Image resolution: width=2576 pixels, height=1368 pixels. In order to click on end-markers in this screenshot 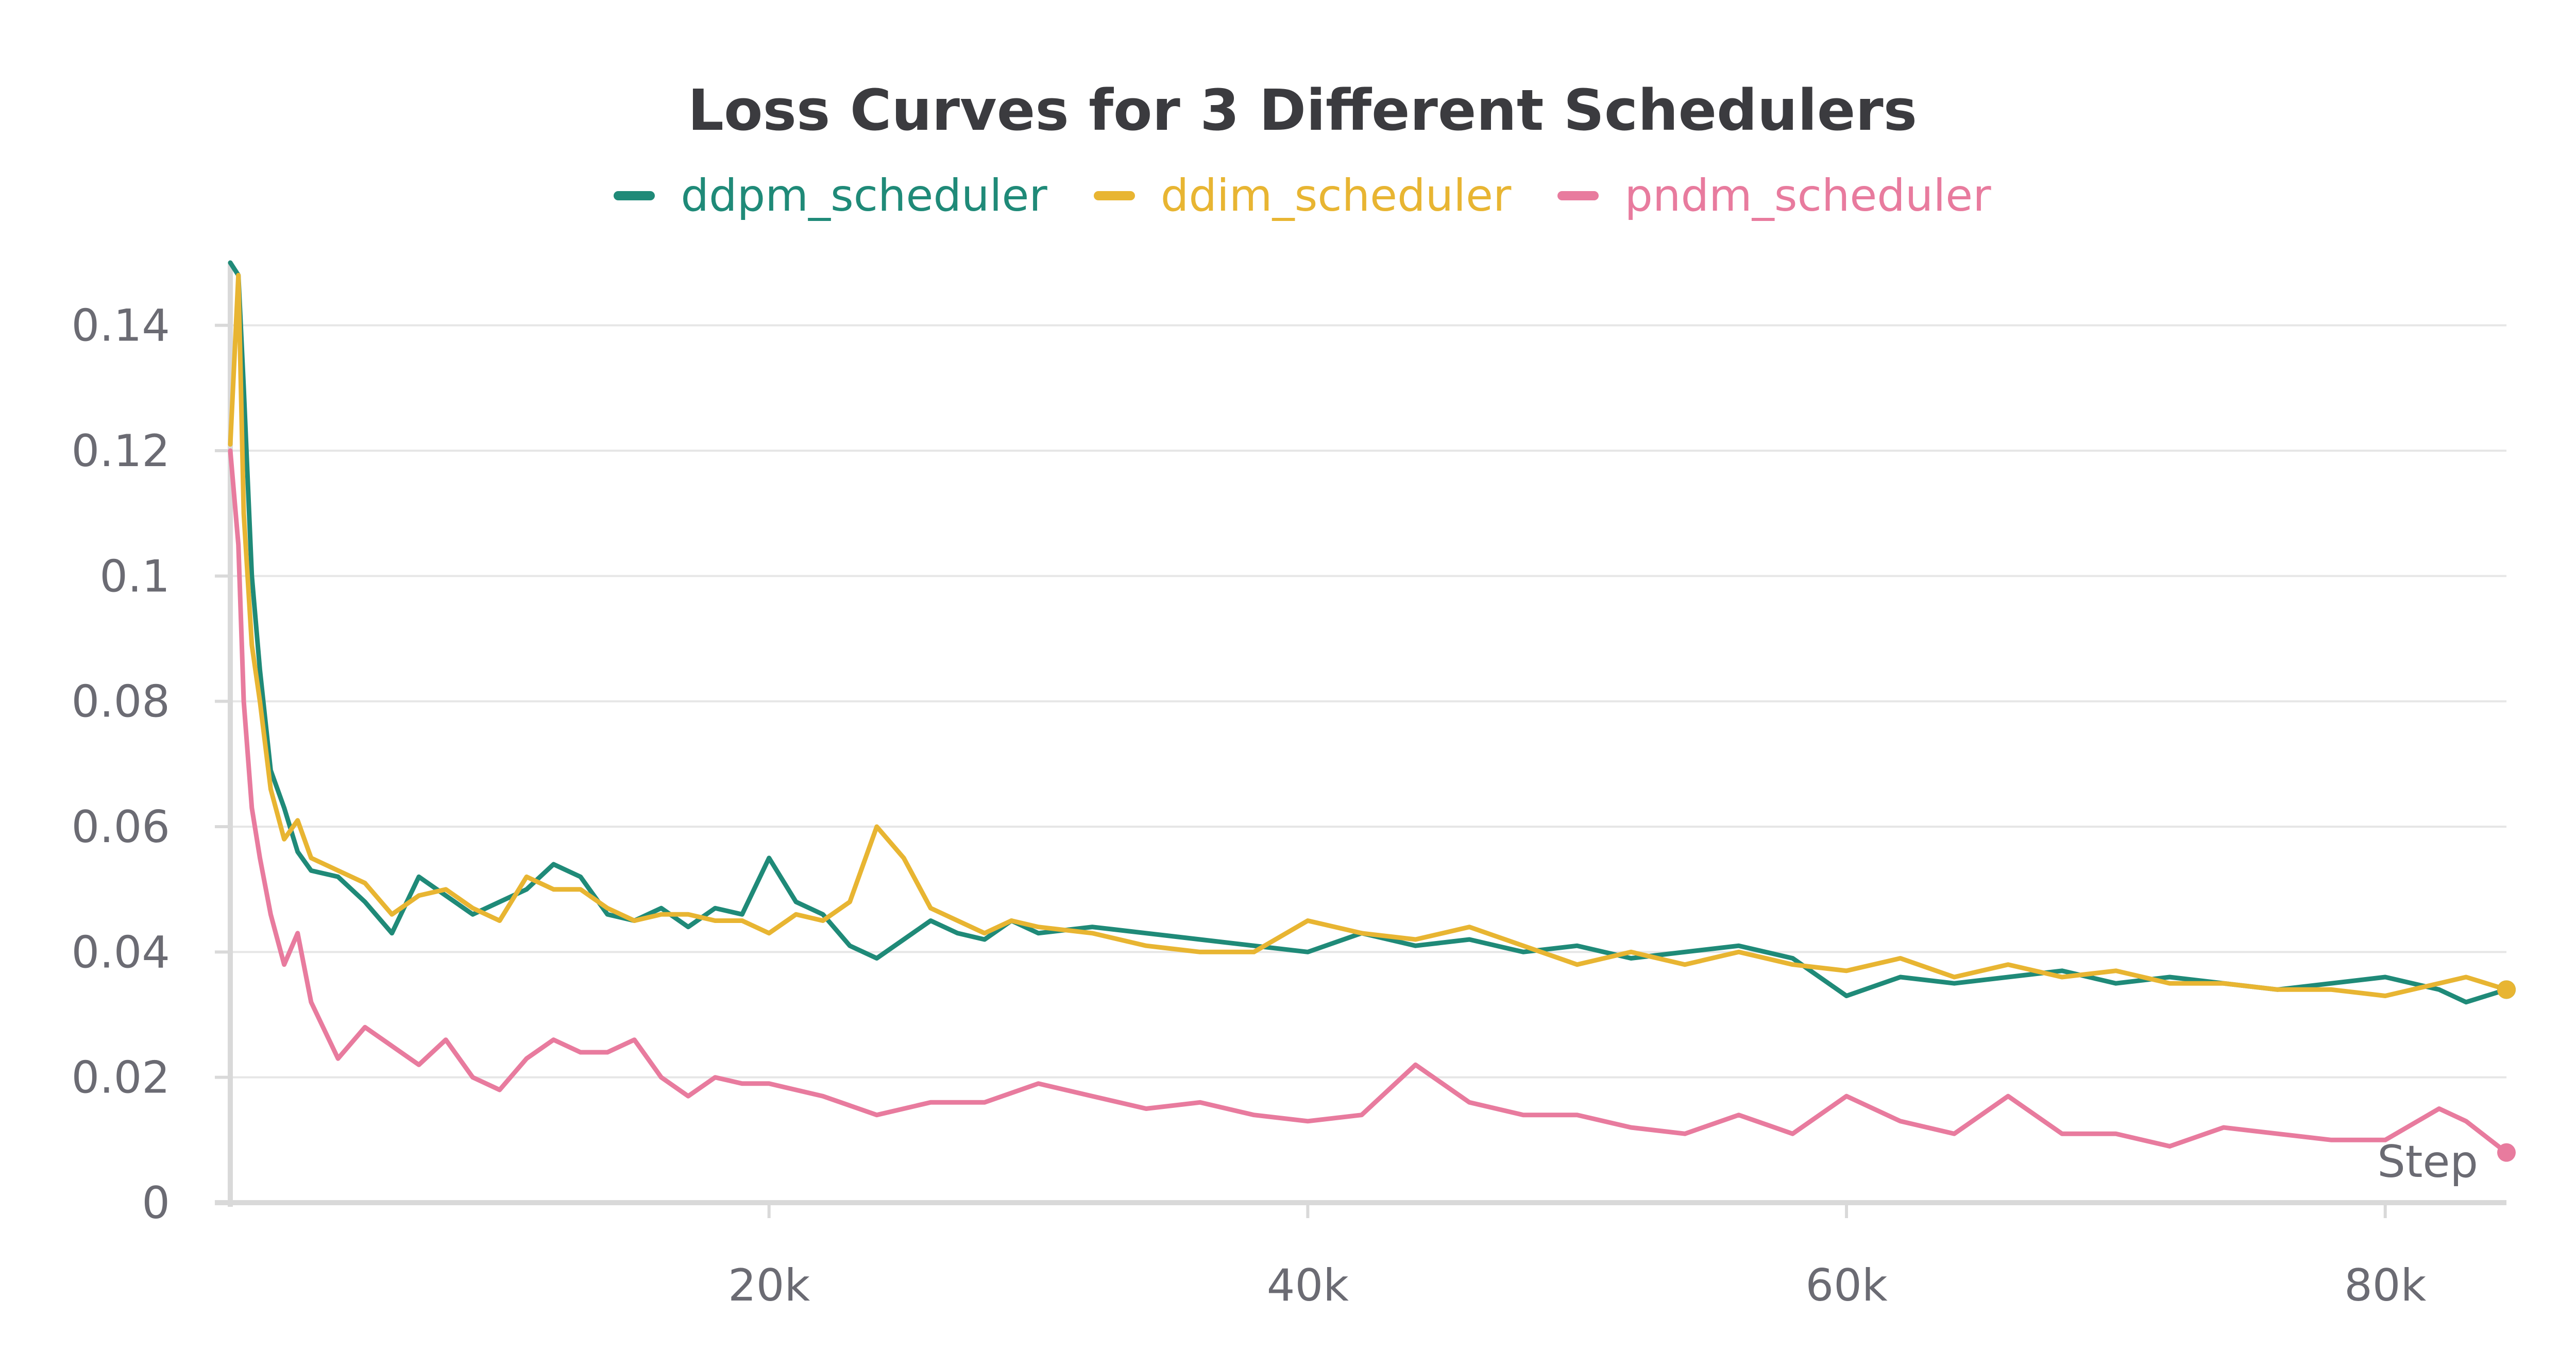, I will do `click(2506, 1071)`.